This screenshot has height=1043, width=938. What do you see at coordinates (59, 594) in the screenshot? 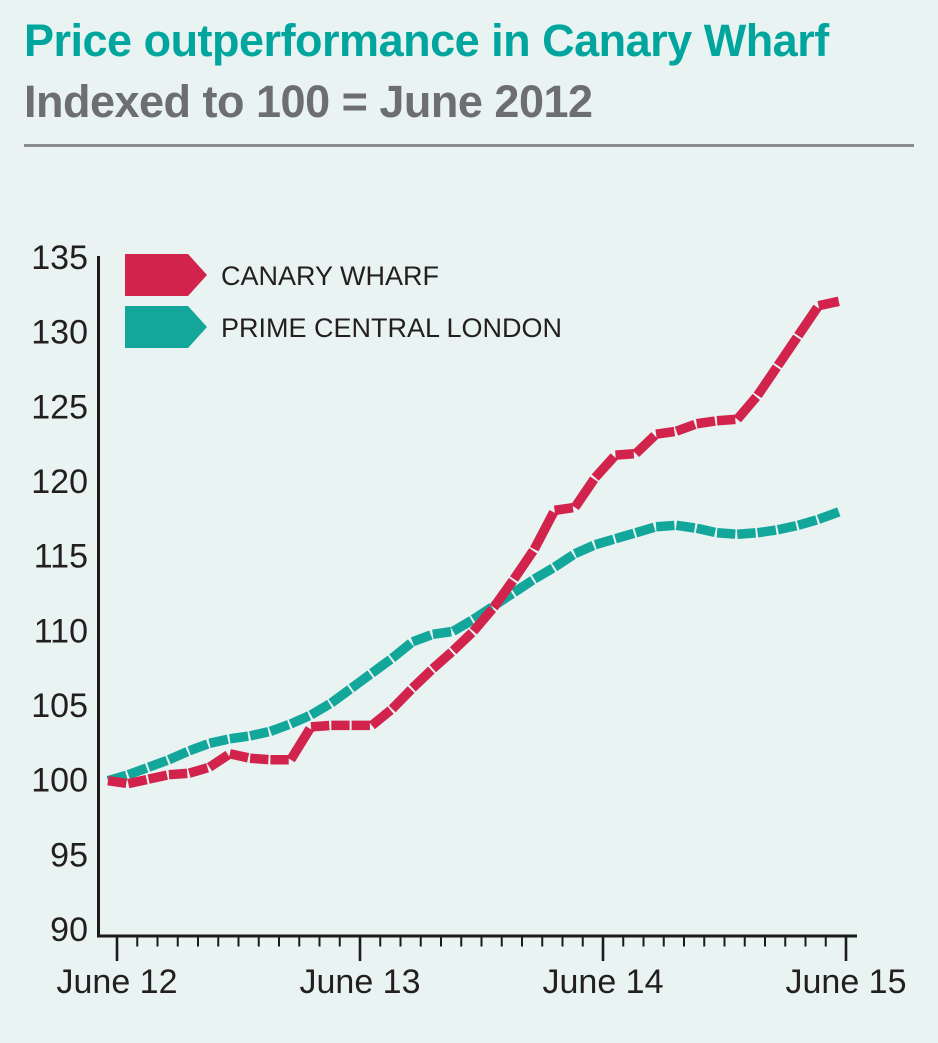
I see `y-axis-labels: 90 95 100 105 110 115 120 125 130 135` at bounding box center [59, 594].